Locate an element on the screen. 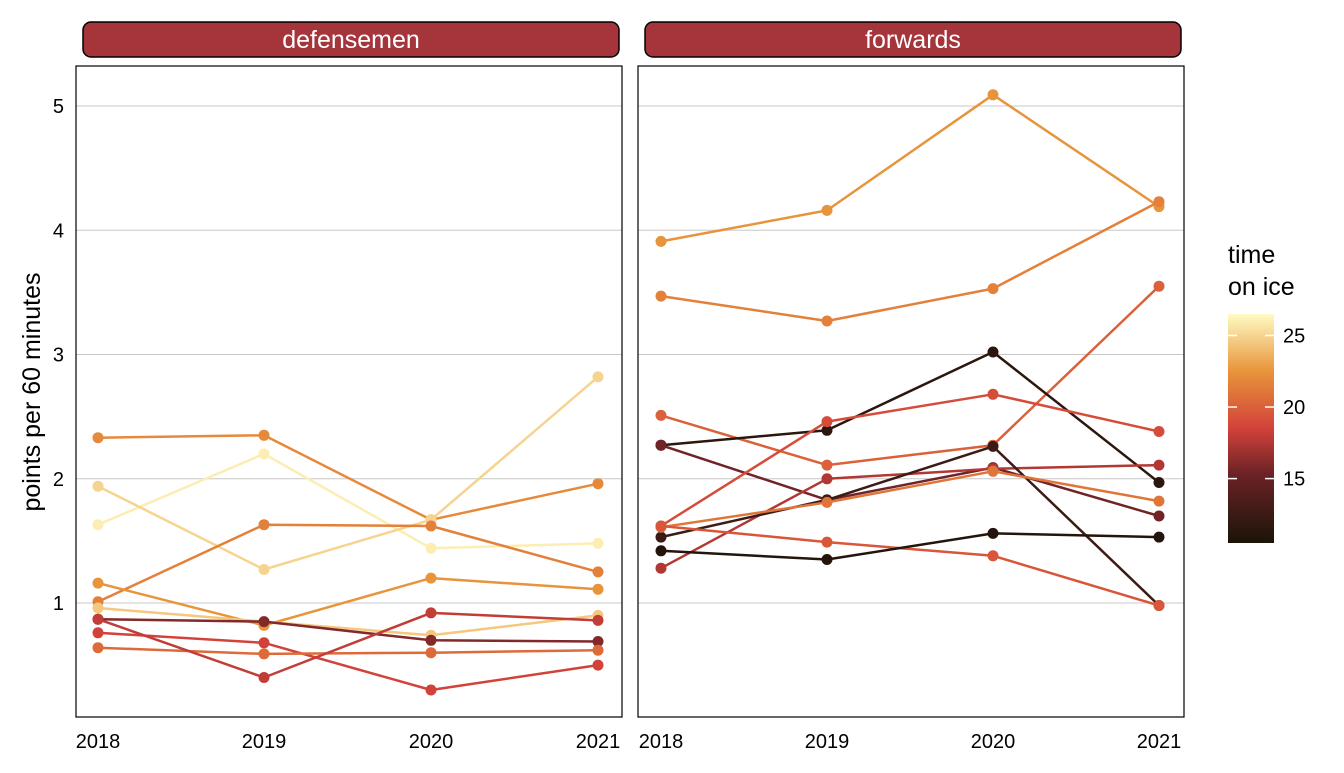 The height and width of the screenshot is (773, 1344). y-tick-label: 4 is located at coordinates (58, 231).